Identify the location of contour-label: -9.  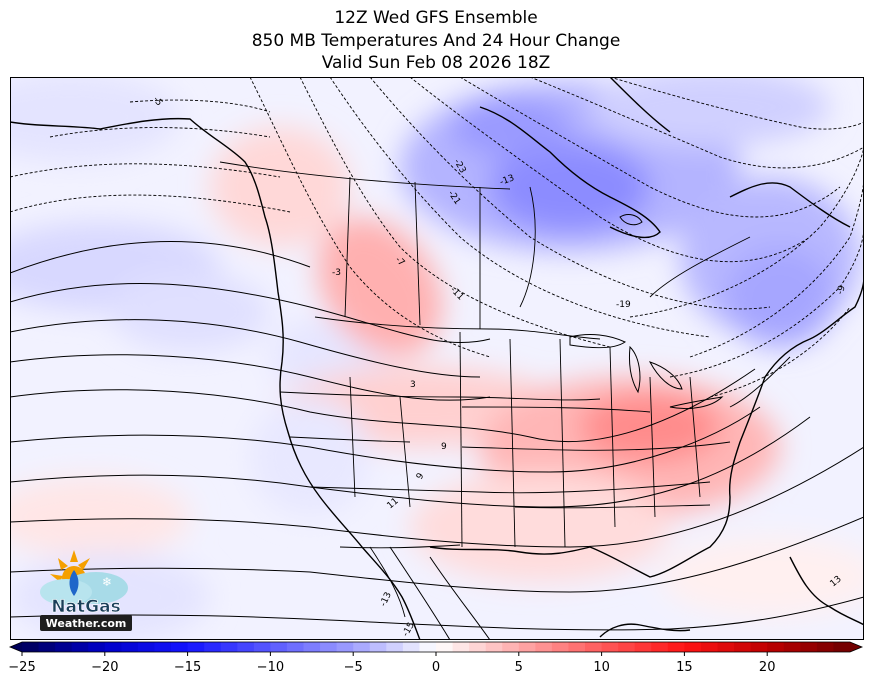
(841, 290).